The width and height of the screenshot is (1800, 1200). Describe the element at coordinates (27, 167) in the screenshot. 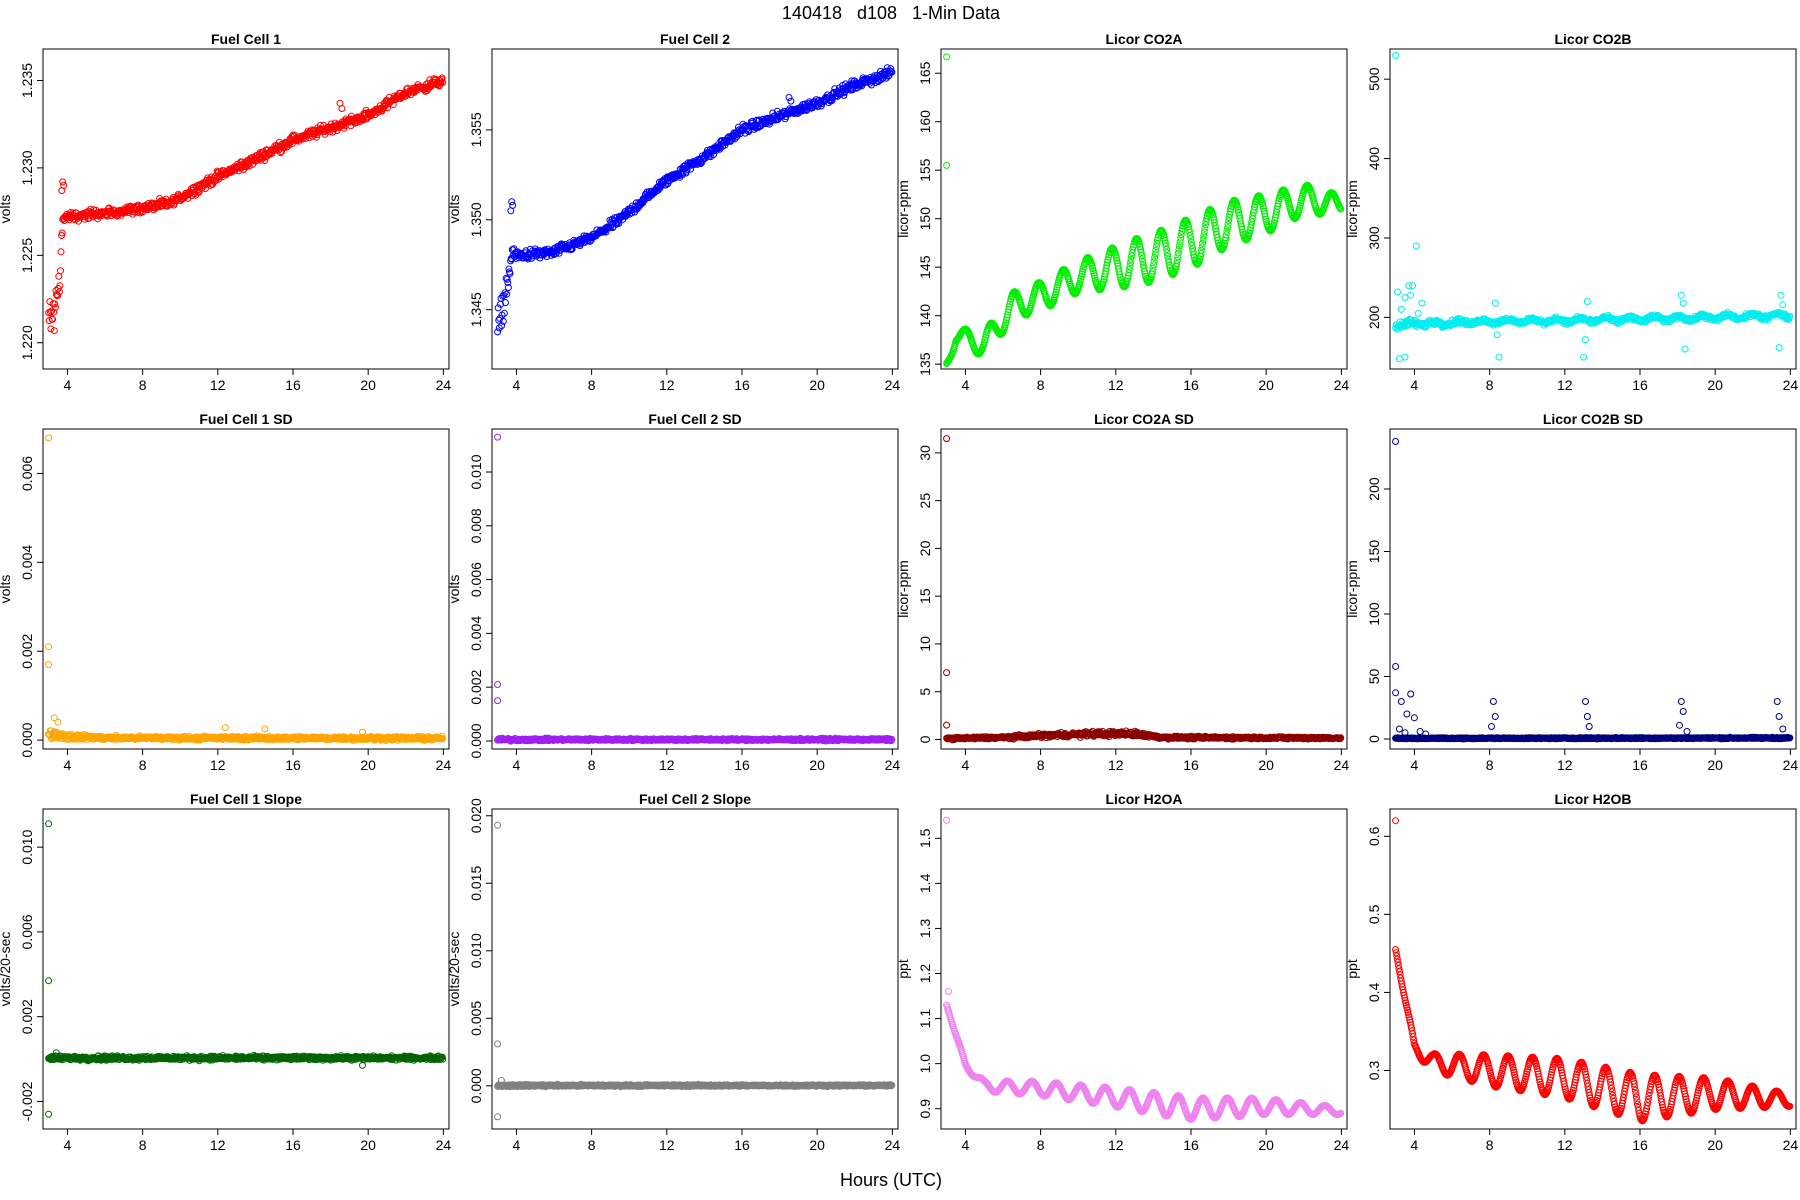

I see `y-tick-label: 1.230` at that location.